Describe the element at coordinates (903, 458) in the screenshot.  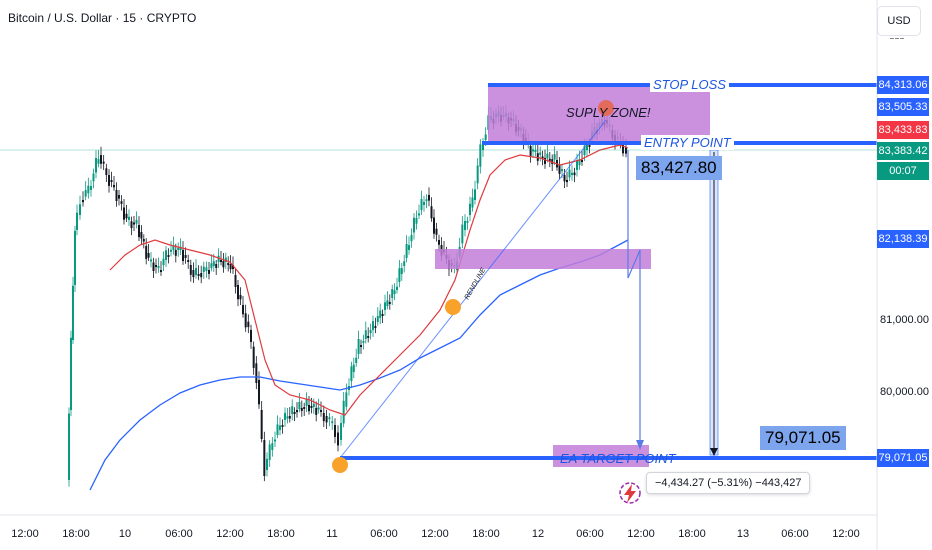
I see `price-tag-target: 79,071.05` at that location.